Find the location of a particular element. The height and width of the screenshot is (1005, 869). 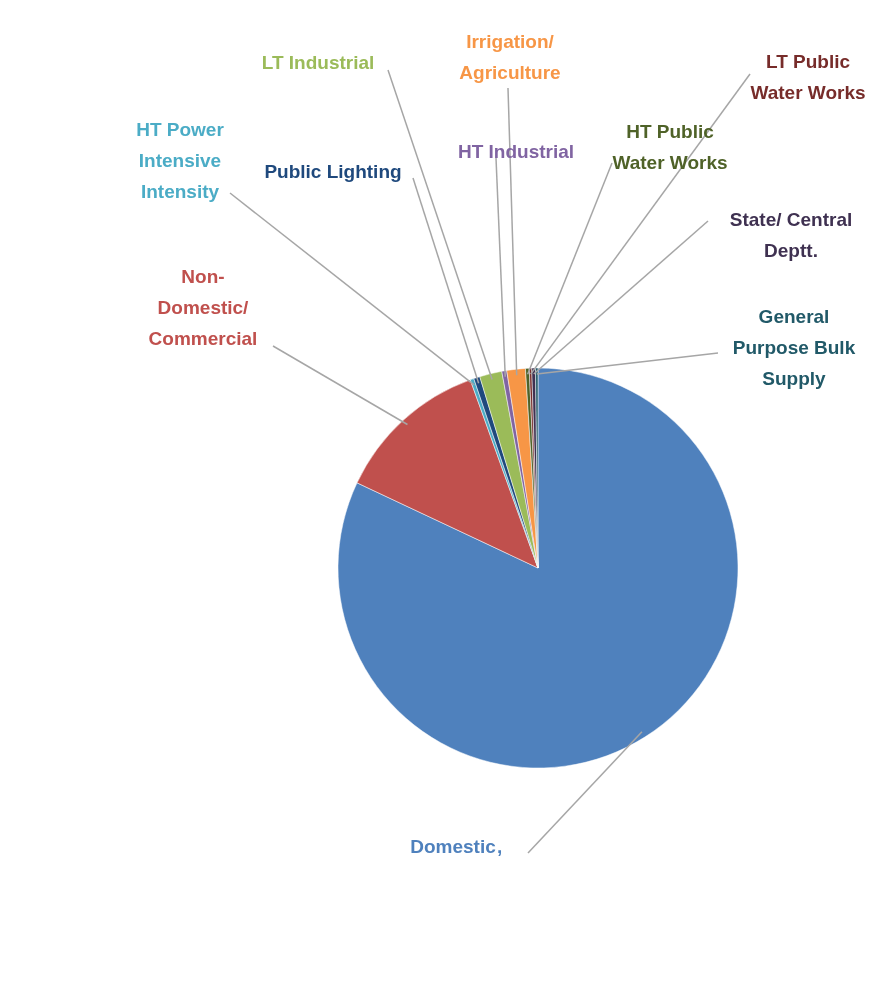

slice-label: Non-Domestic/ Commercial is located at coordinates (203, 307).